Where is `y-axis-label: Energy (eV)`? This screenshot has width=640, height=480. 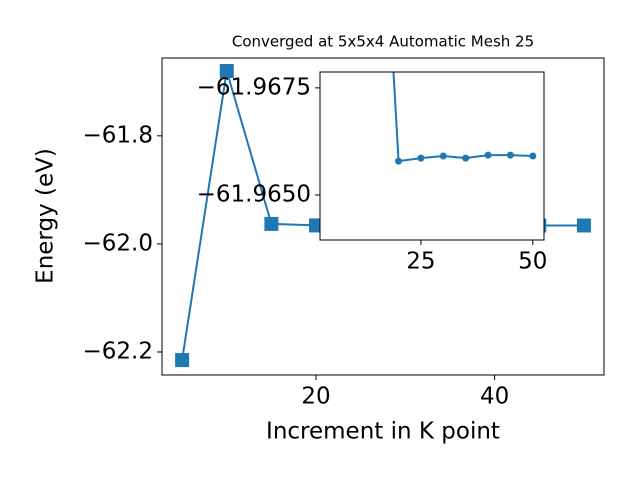
y-axis-label: Energy (eV) is located at coordinates (46, 216).